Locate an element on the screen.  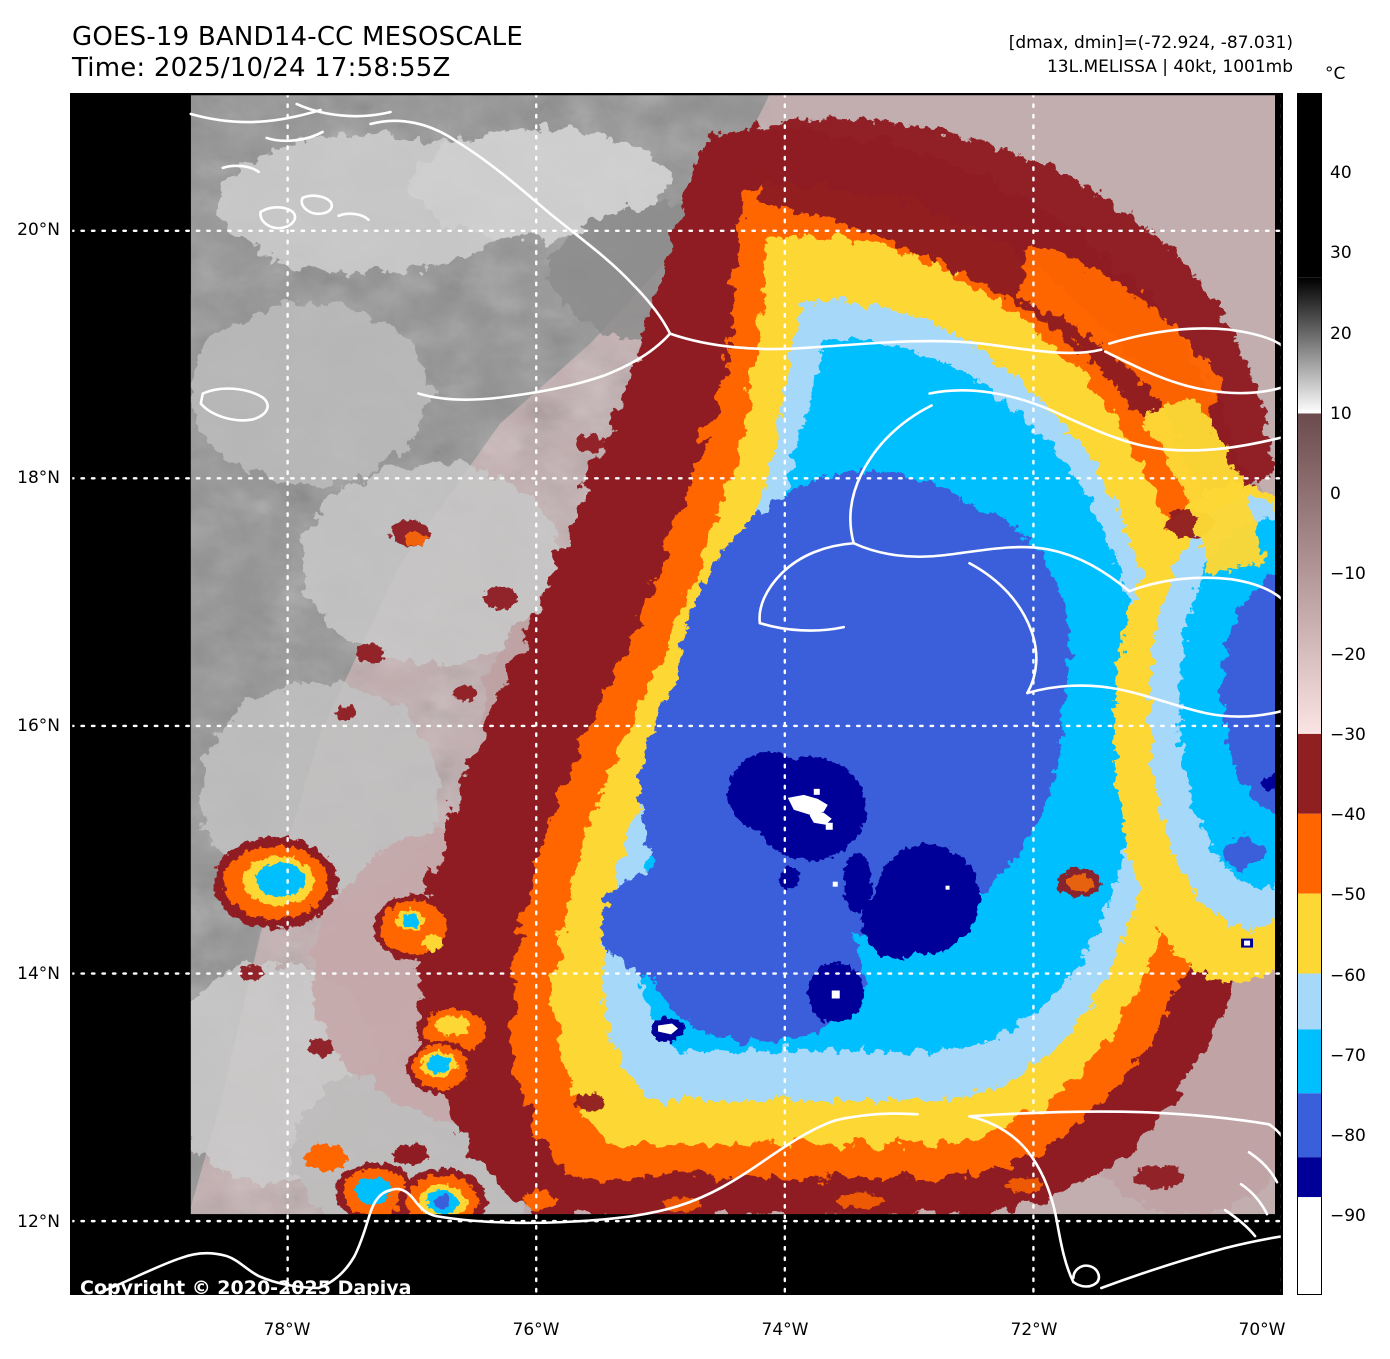
cbar-tick-10: 10 is located at coordinates (1341, 414).